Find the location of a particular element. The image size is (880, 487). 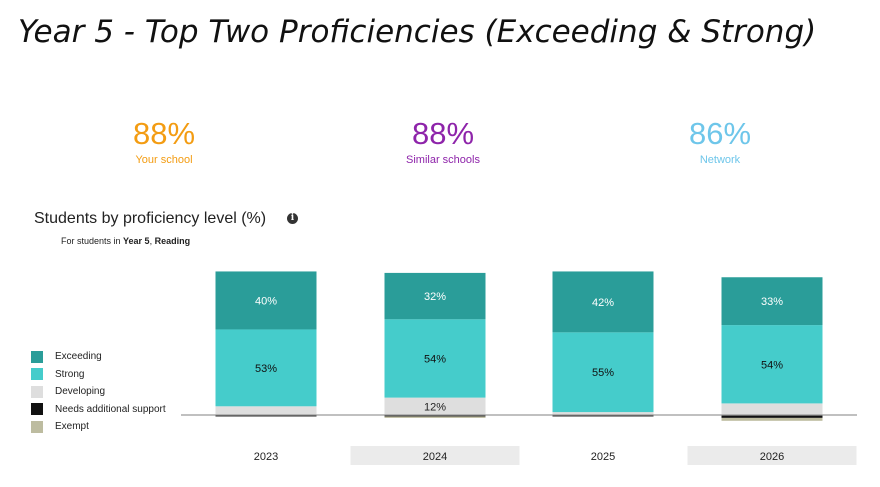

data-label: 40% is located at coordinates (266, 301).